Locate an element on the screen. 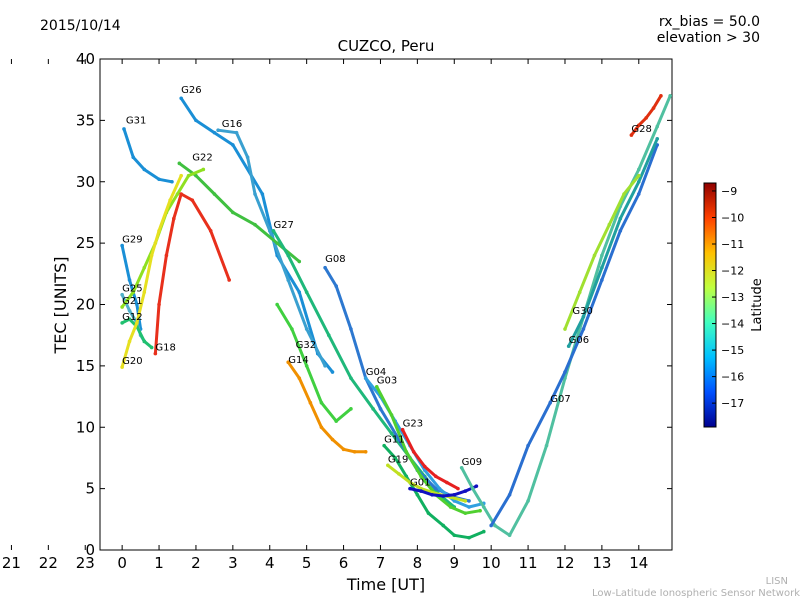 This screenshot has height=600, width=800. y-tick-label: 30 is located at coordinates (85, 182).